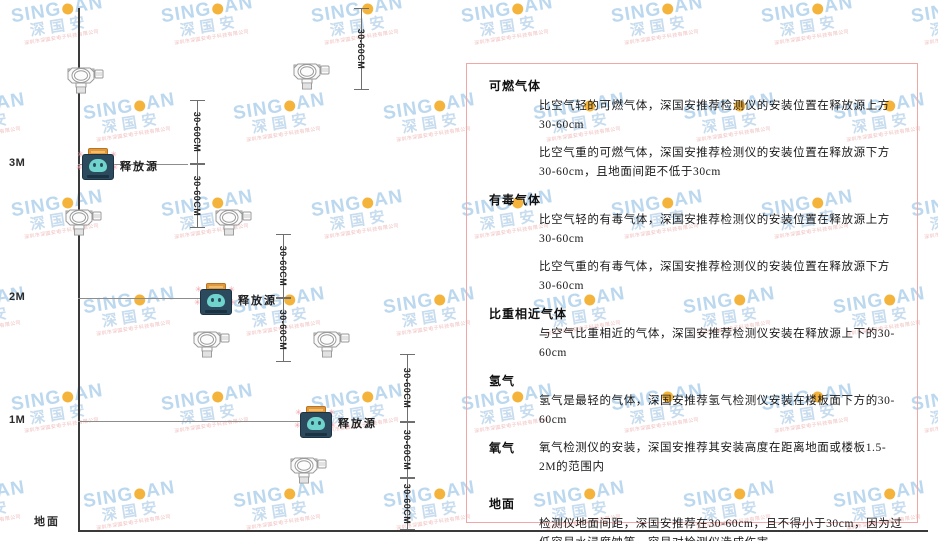 This screenshot has height=541, width=938. What do you see at coordinates (713, 457) in the screenshot?
I see `section-paragraph: 氧气检测仪的安装，深国安推荐其安装高度在距离地面或楼板1.5-2M的范围内` at bounding box center [713, 457].